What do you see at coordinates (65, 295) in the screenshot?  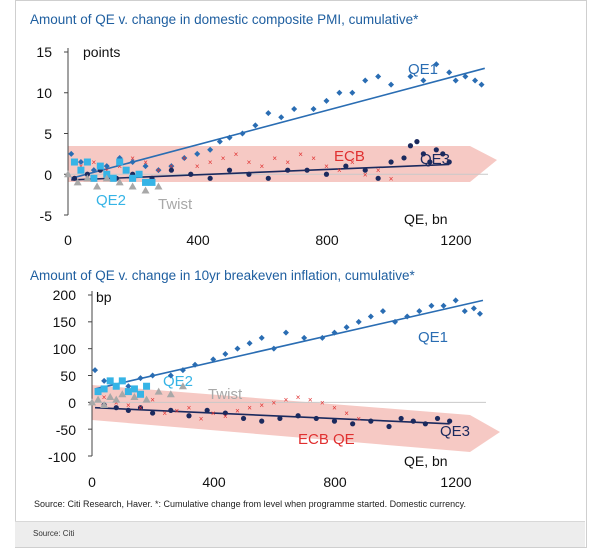 I see `y-tick-label: 200` at bounding box center [65, 295].